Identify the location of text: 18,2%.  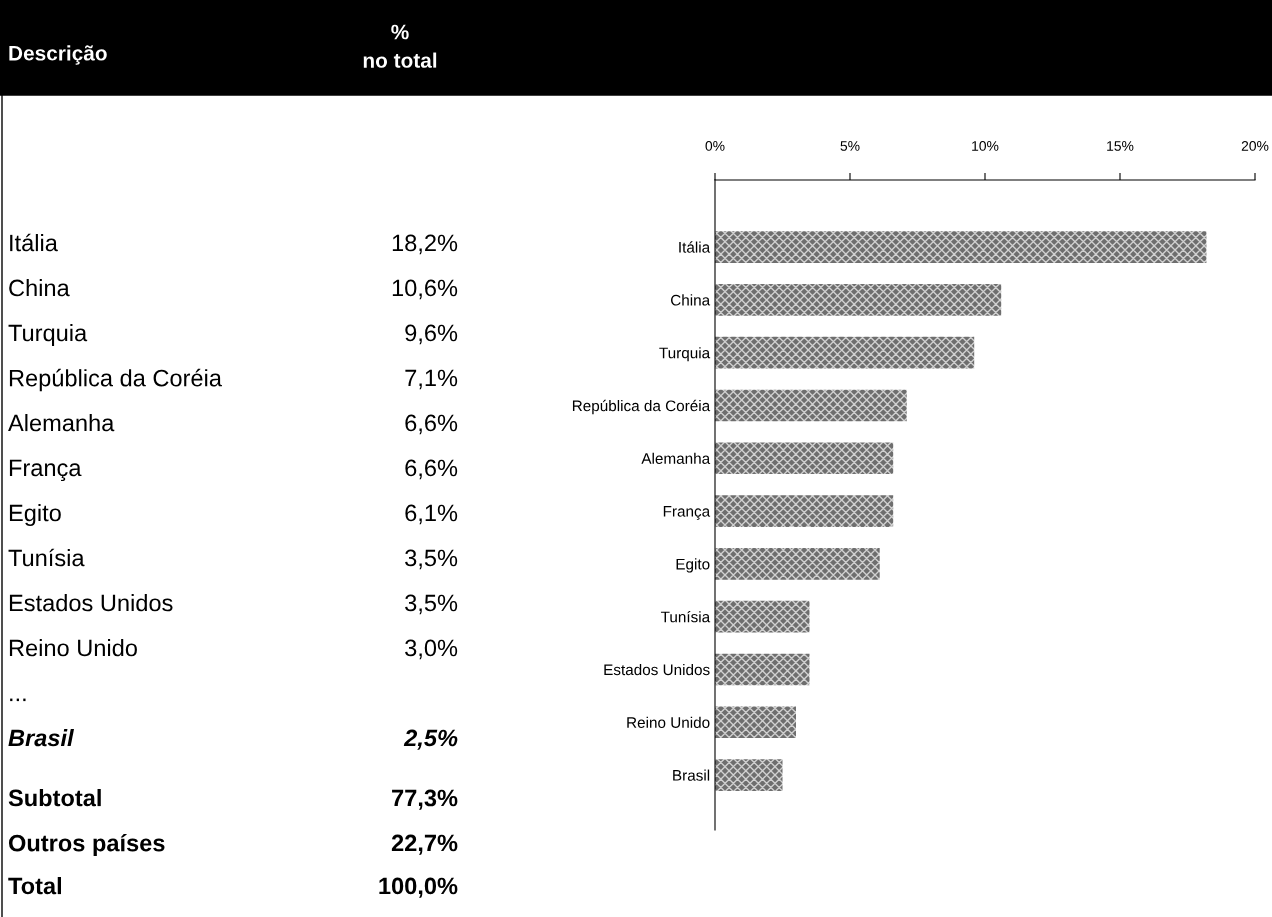
(425, 244).